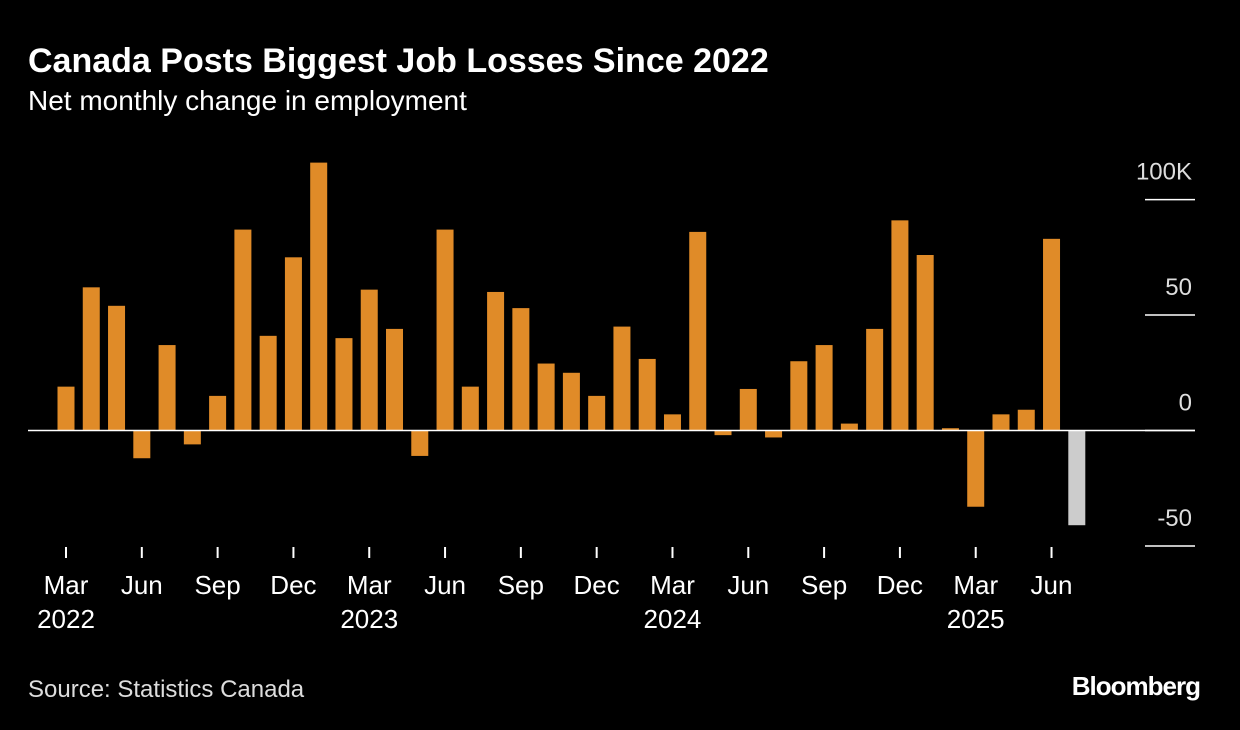  I want to click on y-tick-label: 0, so click(1185, 403).